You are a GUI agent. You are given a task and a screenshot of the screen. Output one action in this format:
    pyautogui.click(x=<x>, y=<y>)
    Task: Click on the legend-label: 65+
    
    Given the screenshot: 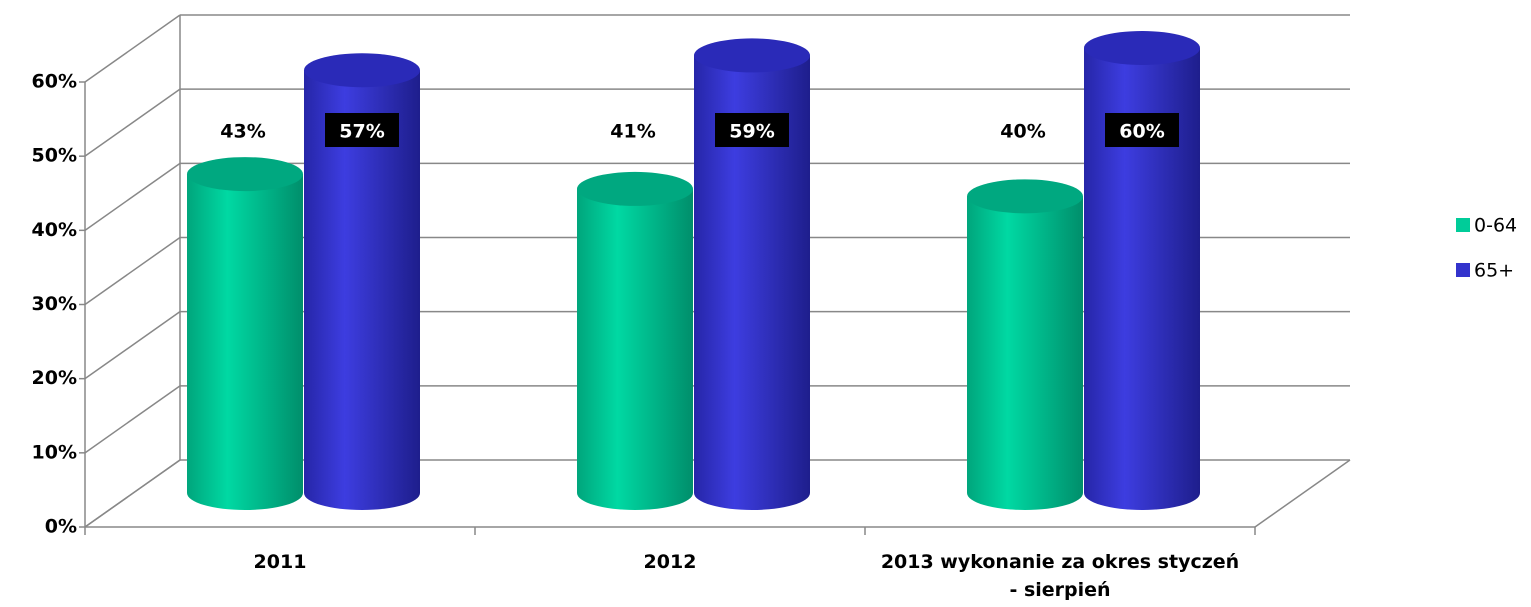 What is the action you would take?
    pyautogui.click(x=1494, y=271)
    